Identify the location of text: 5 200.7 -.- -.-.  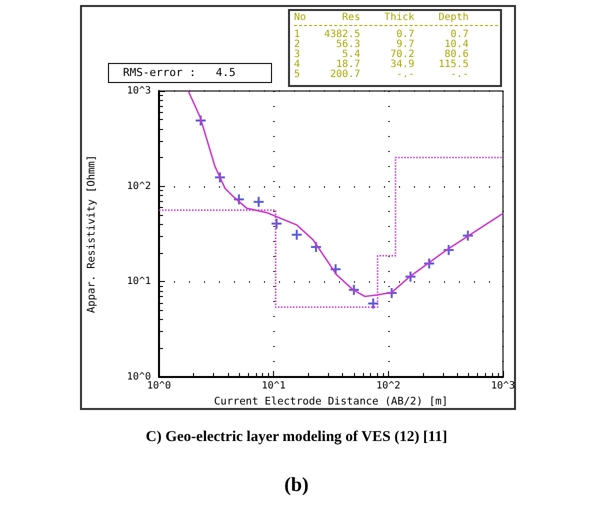
(382, 74).